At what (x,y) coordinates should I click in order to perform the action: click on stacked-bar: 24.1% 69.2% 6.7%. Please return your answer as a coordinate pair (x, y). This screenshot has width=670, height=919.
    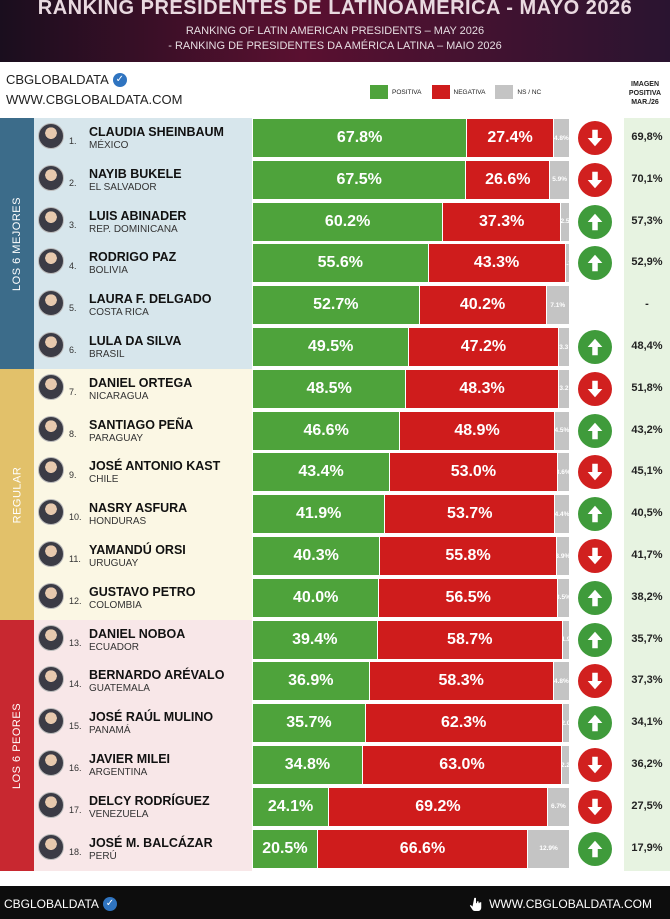
    Looking at the image, I should click on (411, 806).